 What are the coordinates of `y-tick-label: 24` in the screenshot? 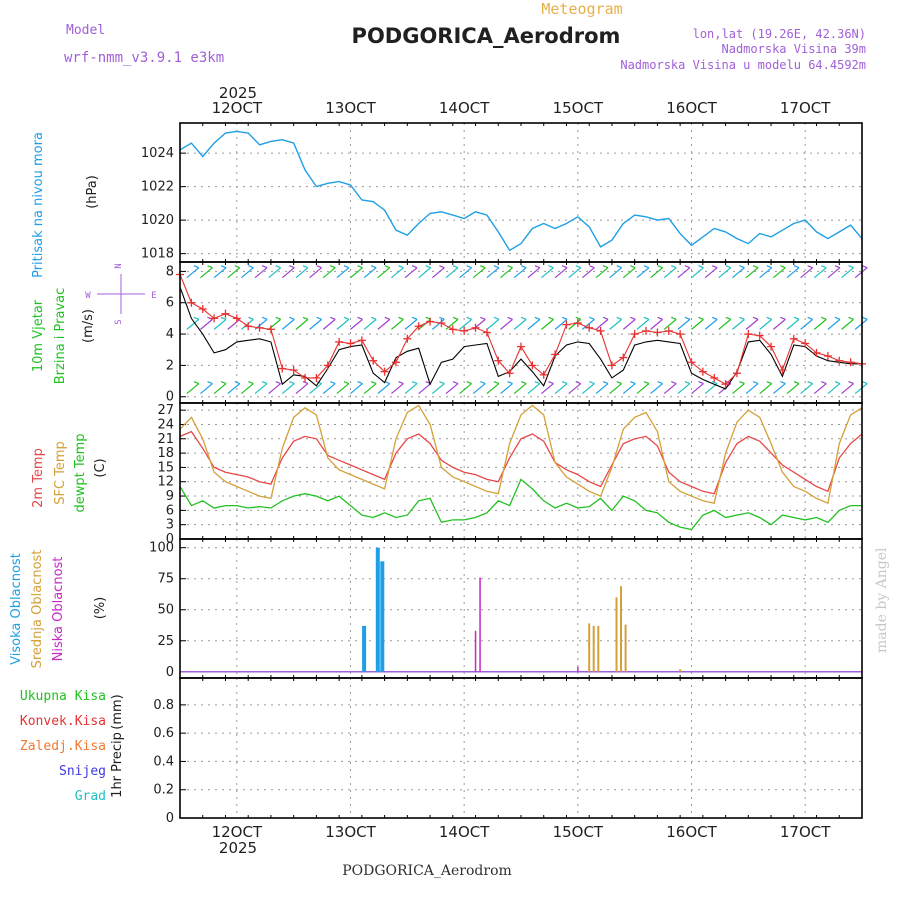 It's located at (165, 424).